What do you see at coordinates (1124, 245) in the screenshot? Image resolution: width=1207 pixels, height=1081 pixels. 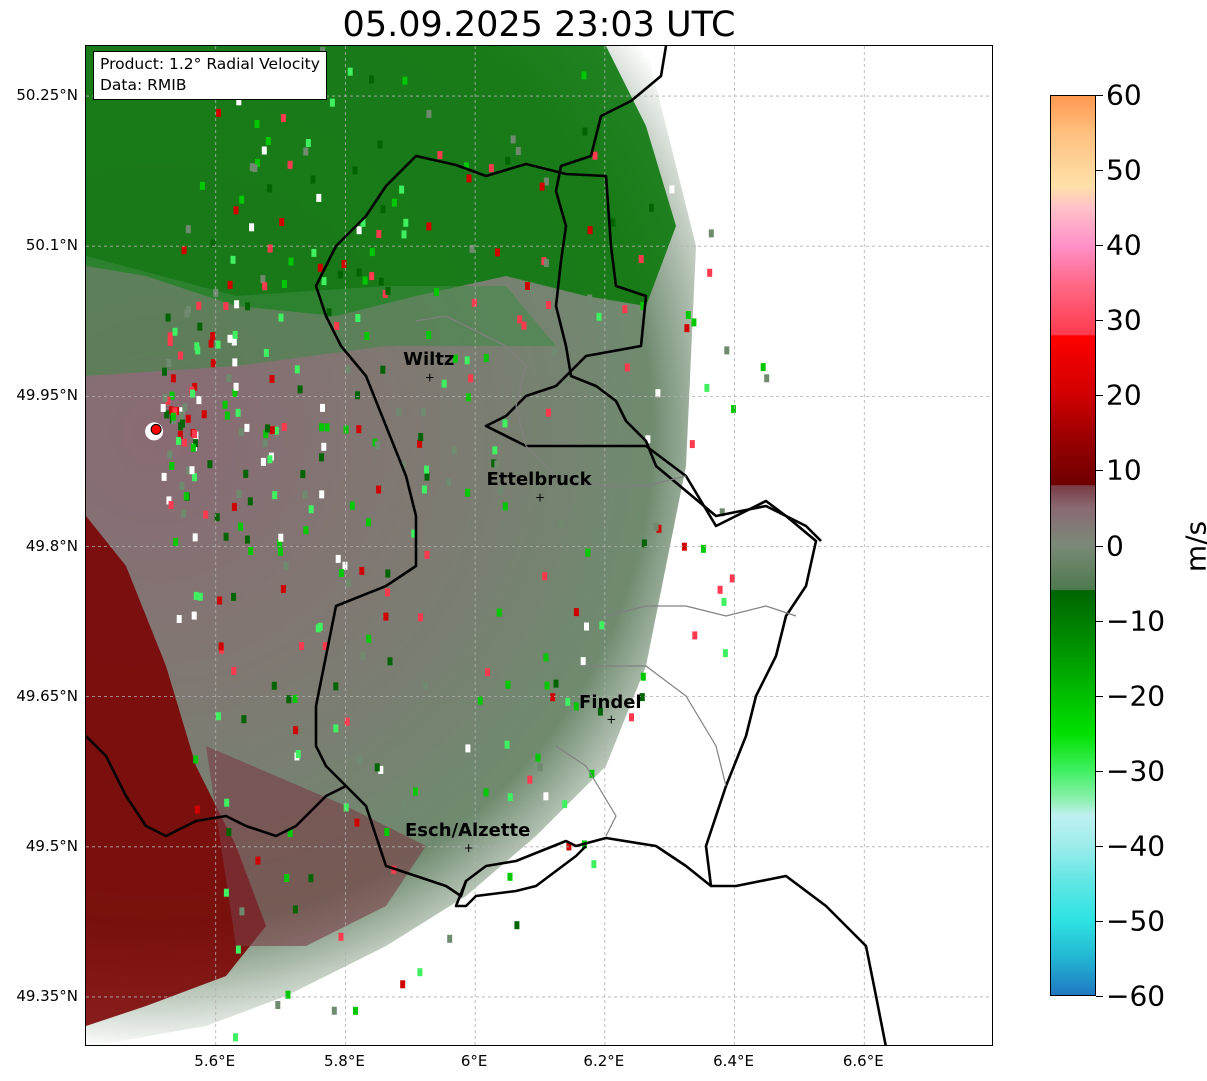 I see `colorbar-tick-label: 40` at bounding box center [1124, 245].